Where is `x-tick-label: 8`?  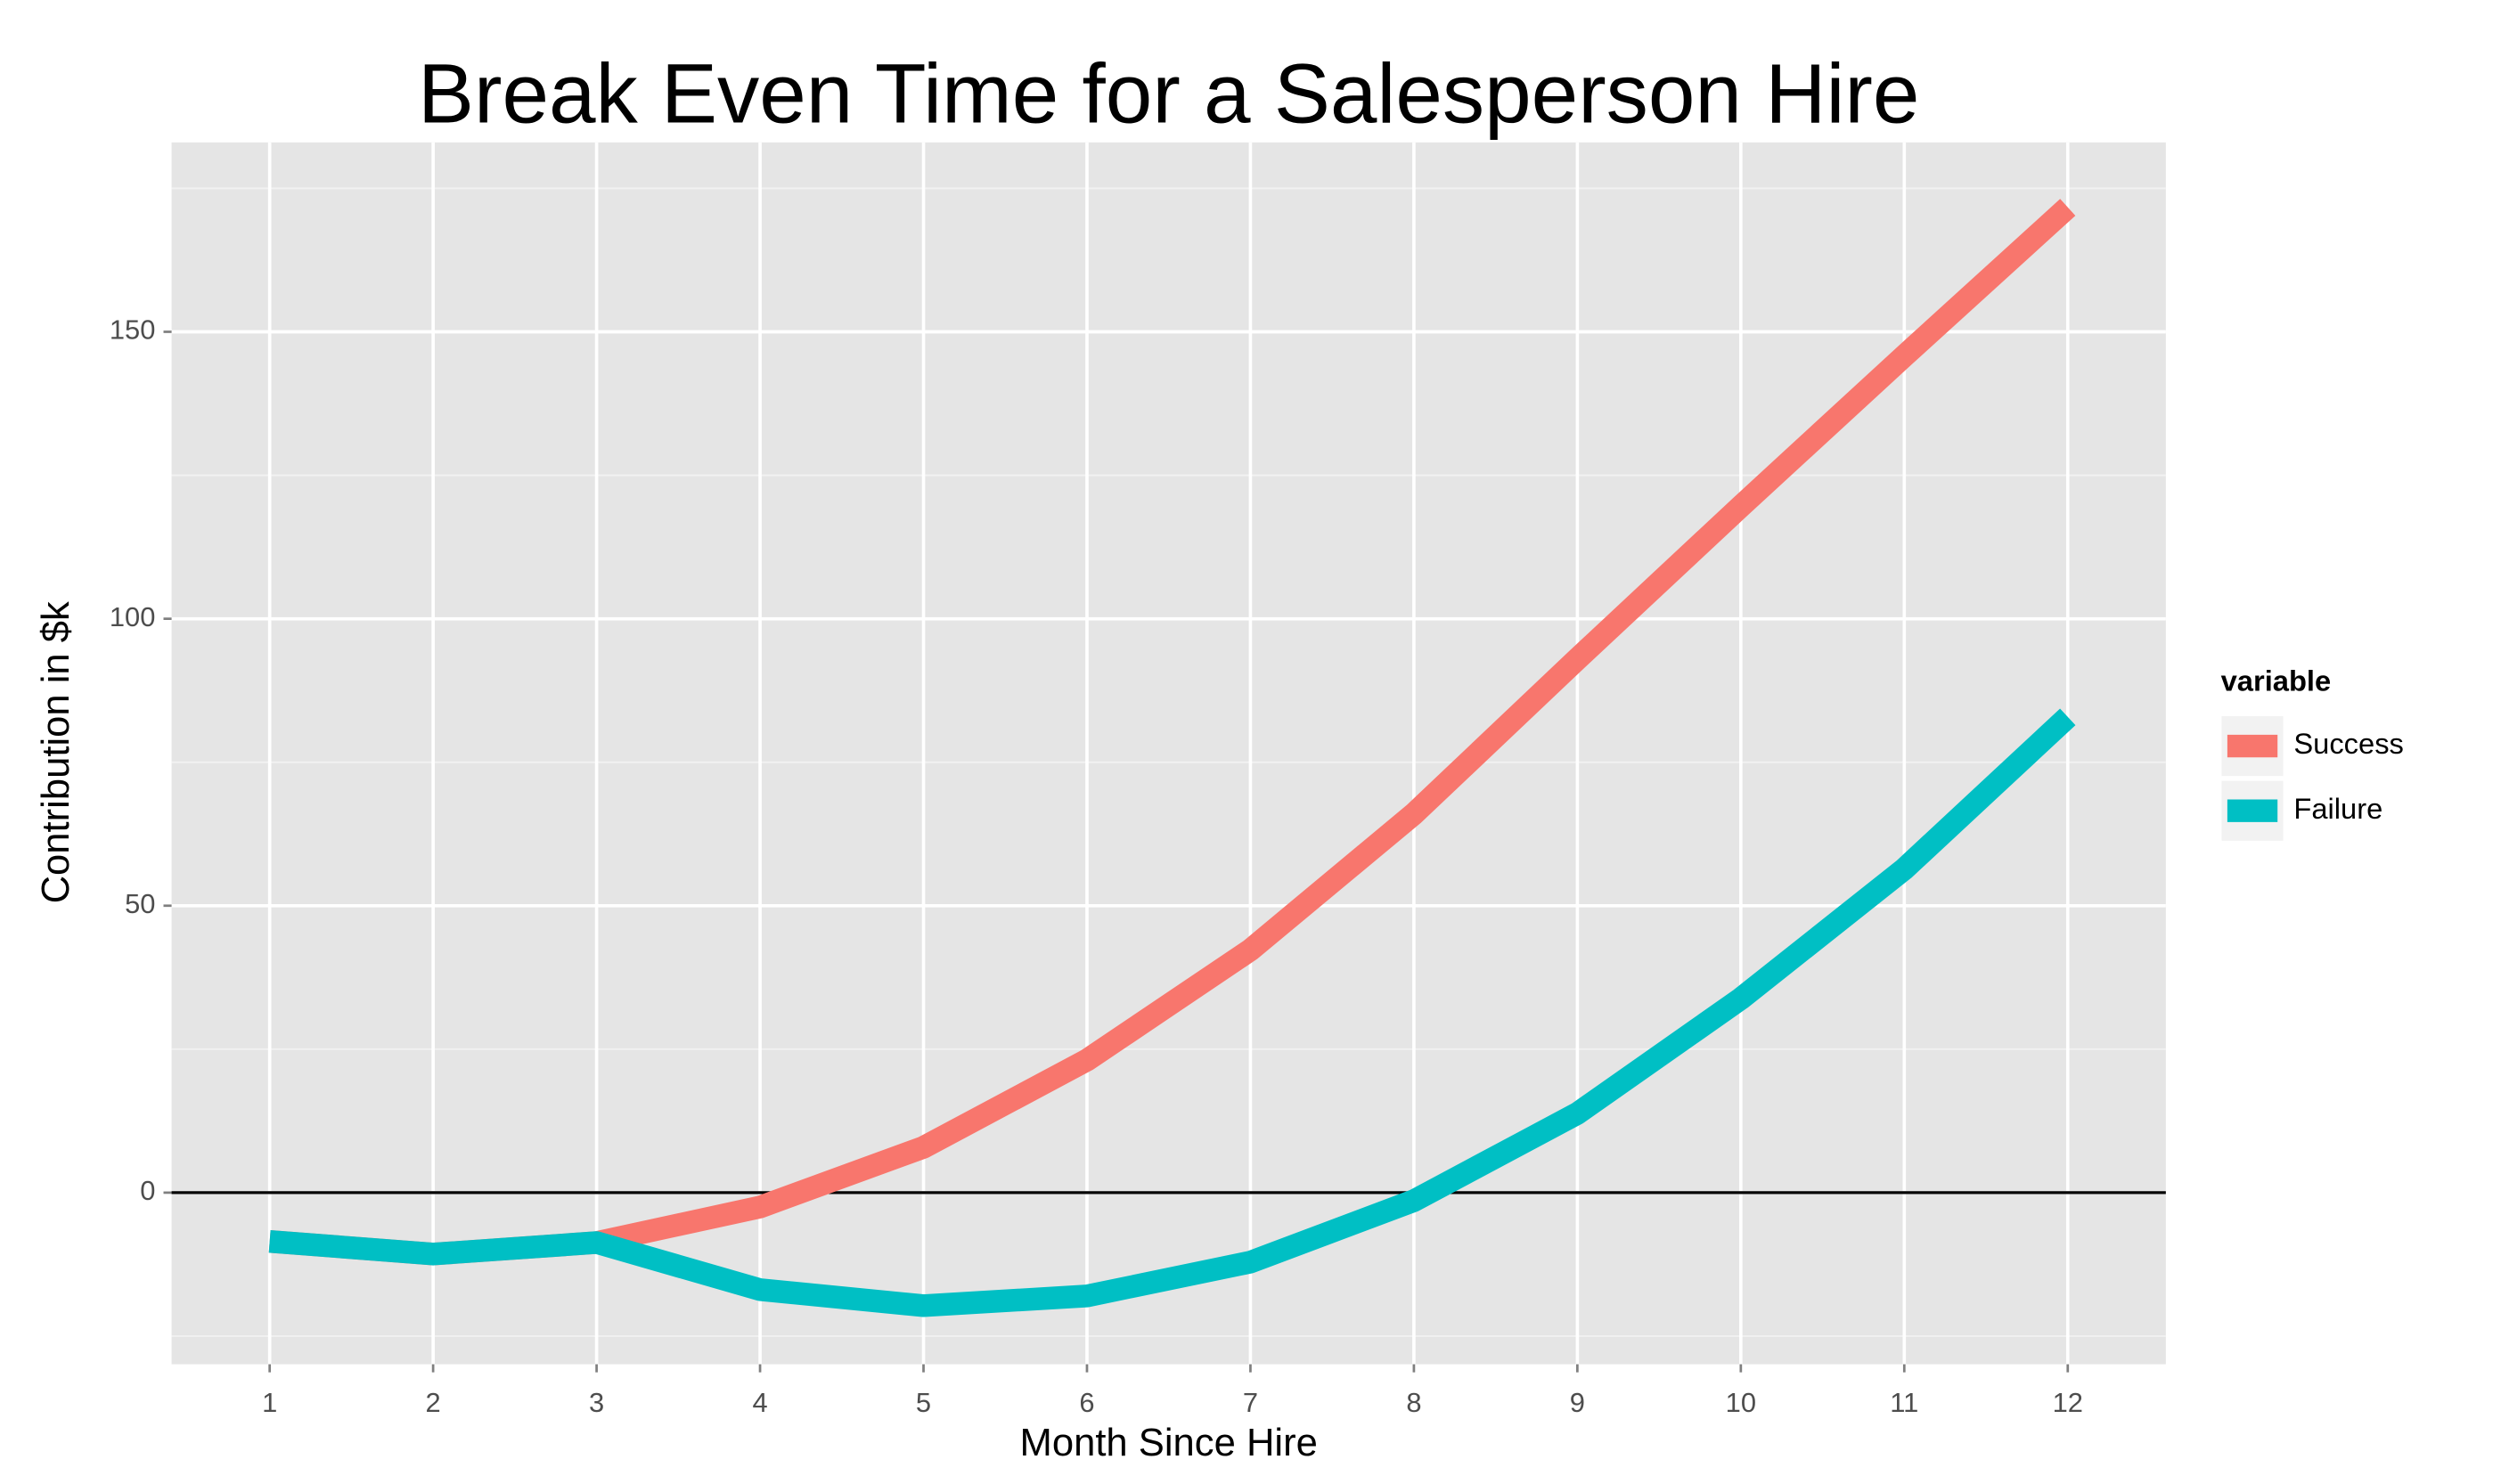 x-tick-label: 8 is located at coordinates (1413, 1402).